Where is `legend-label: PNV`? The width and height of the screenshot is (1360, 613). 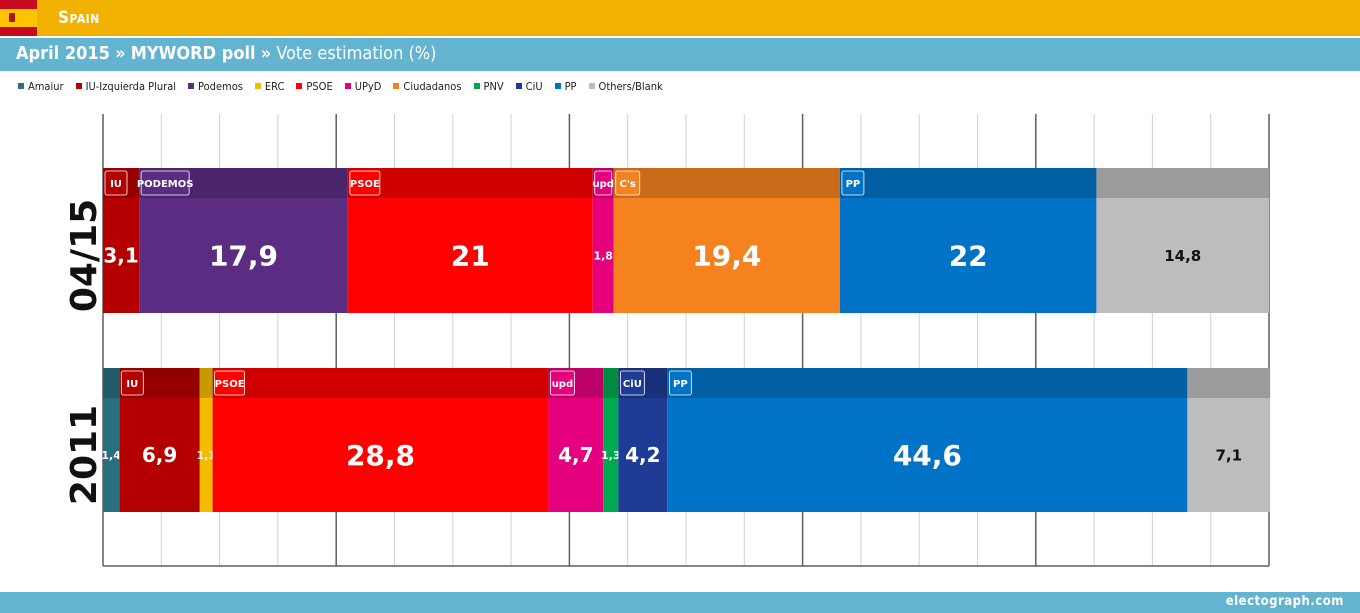
legend-label: PNV is located at coordinates (493, 86).